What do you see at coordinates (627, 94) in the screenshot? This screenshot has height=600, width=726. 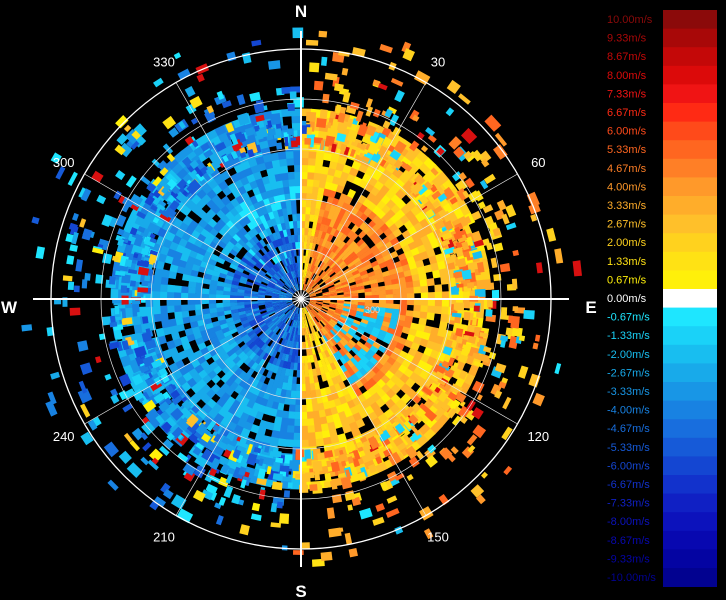 I see `legend-label: 7.33m/s` at bounding box center [627, 94].